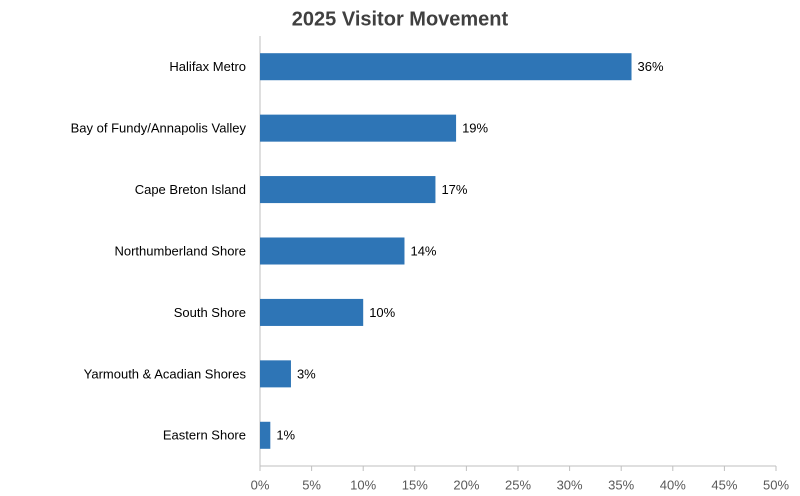  Describe the element at coordinates (475, 128) in the screenshot. I see `value-label: 19%` at that location.